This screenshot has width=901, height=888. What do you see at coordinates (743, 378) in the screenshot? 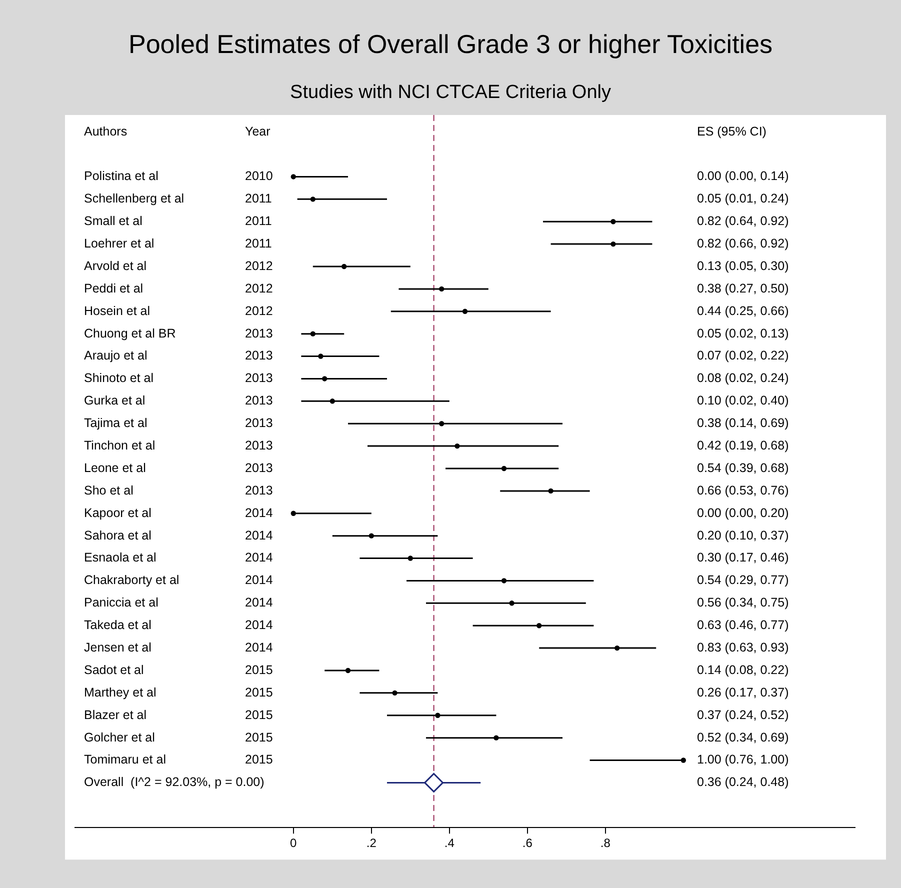
I see `annotation: 0.08 (0.02, 0.24)` at bounding box center [743, 378].